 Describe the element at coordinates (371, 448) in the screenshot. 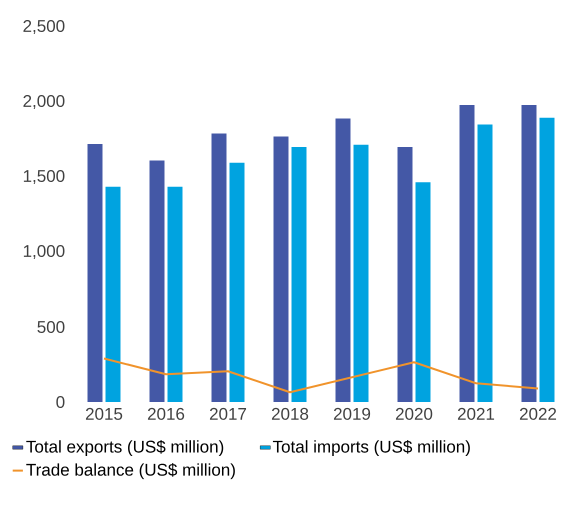

I see `legend-label: Total imports (US$ million)` at that location.